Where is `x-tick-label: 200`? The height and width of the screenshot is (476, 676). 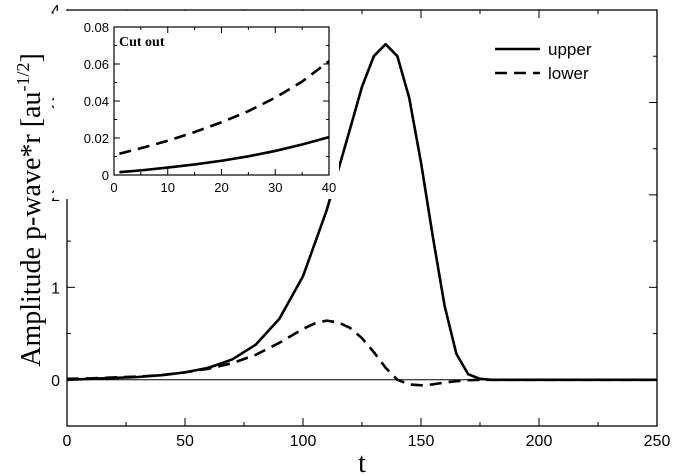
x-tick-label: 200 is located at coordinates (539, 441).